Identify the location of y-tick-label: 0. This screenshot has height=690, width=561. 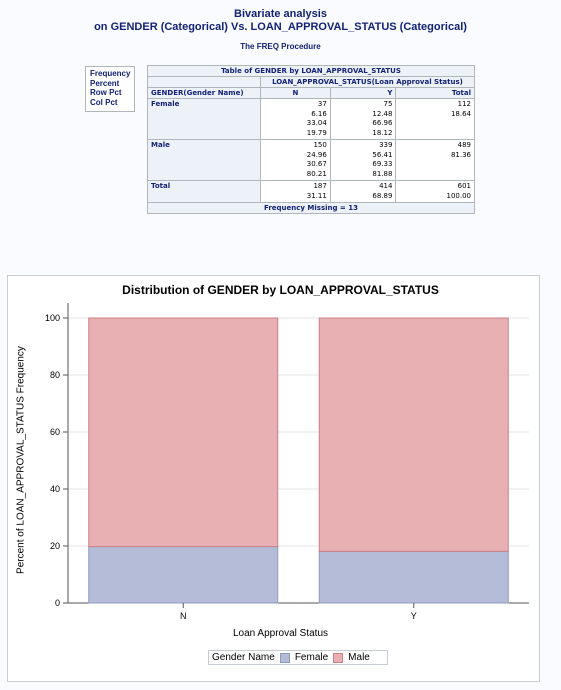
(57, 603).